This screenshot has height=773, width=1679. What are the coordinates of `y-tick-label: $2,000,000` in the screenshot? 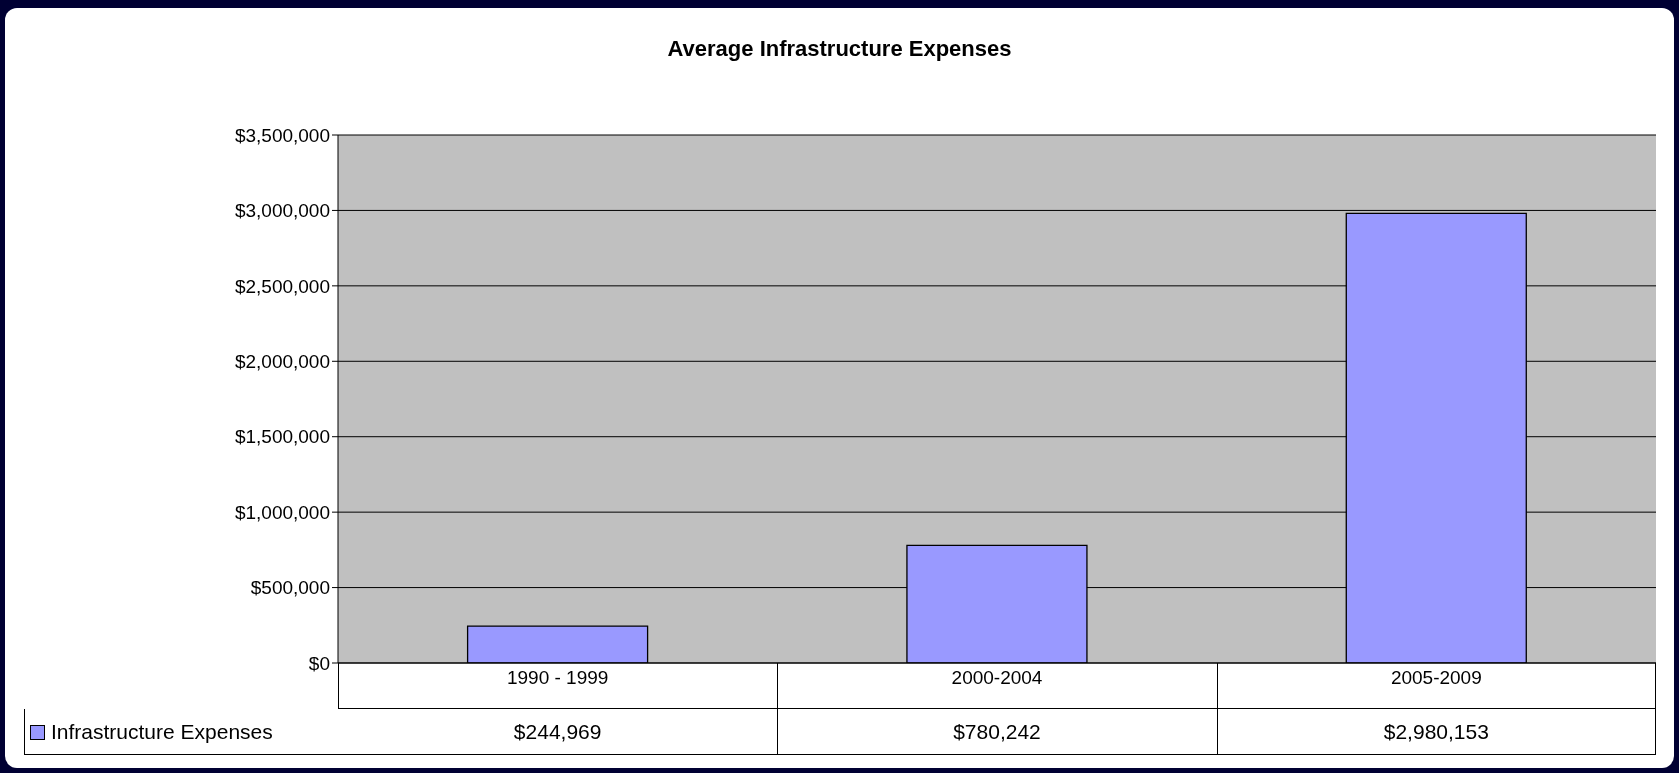 It's located at (282, 362).